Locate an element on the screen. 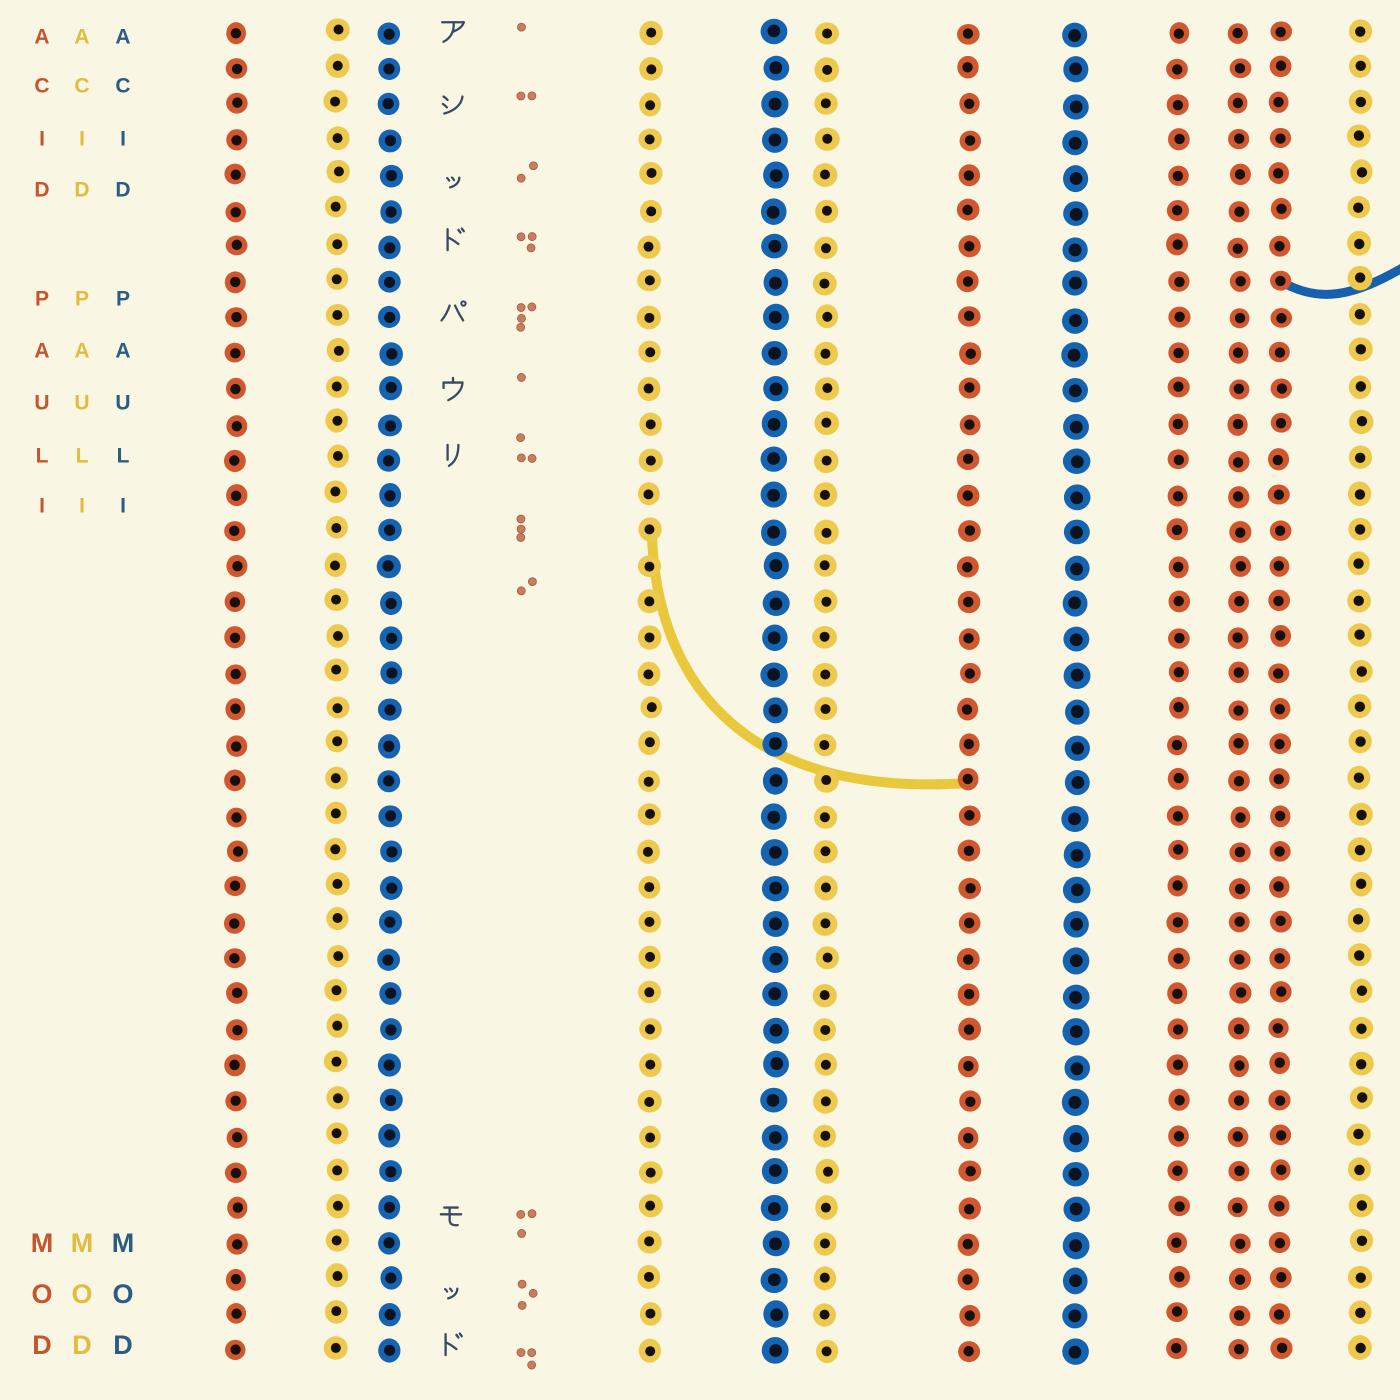  grid-letter: L is located at coordinates (42, 456).